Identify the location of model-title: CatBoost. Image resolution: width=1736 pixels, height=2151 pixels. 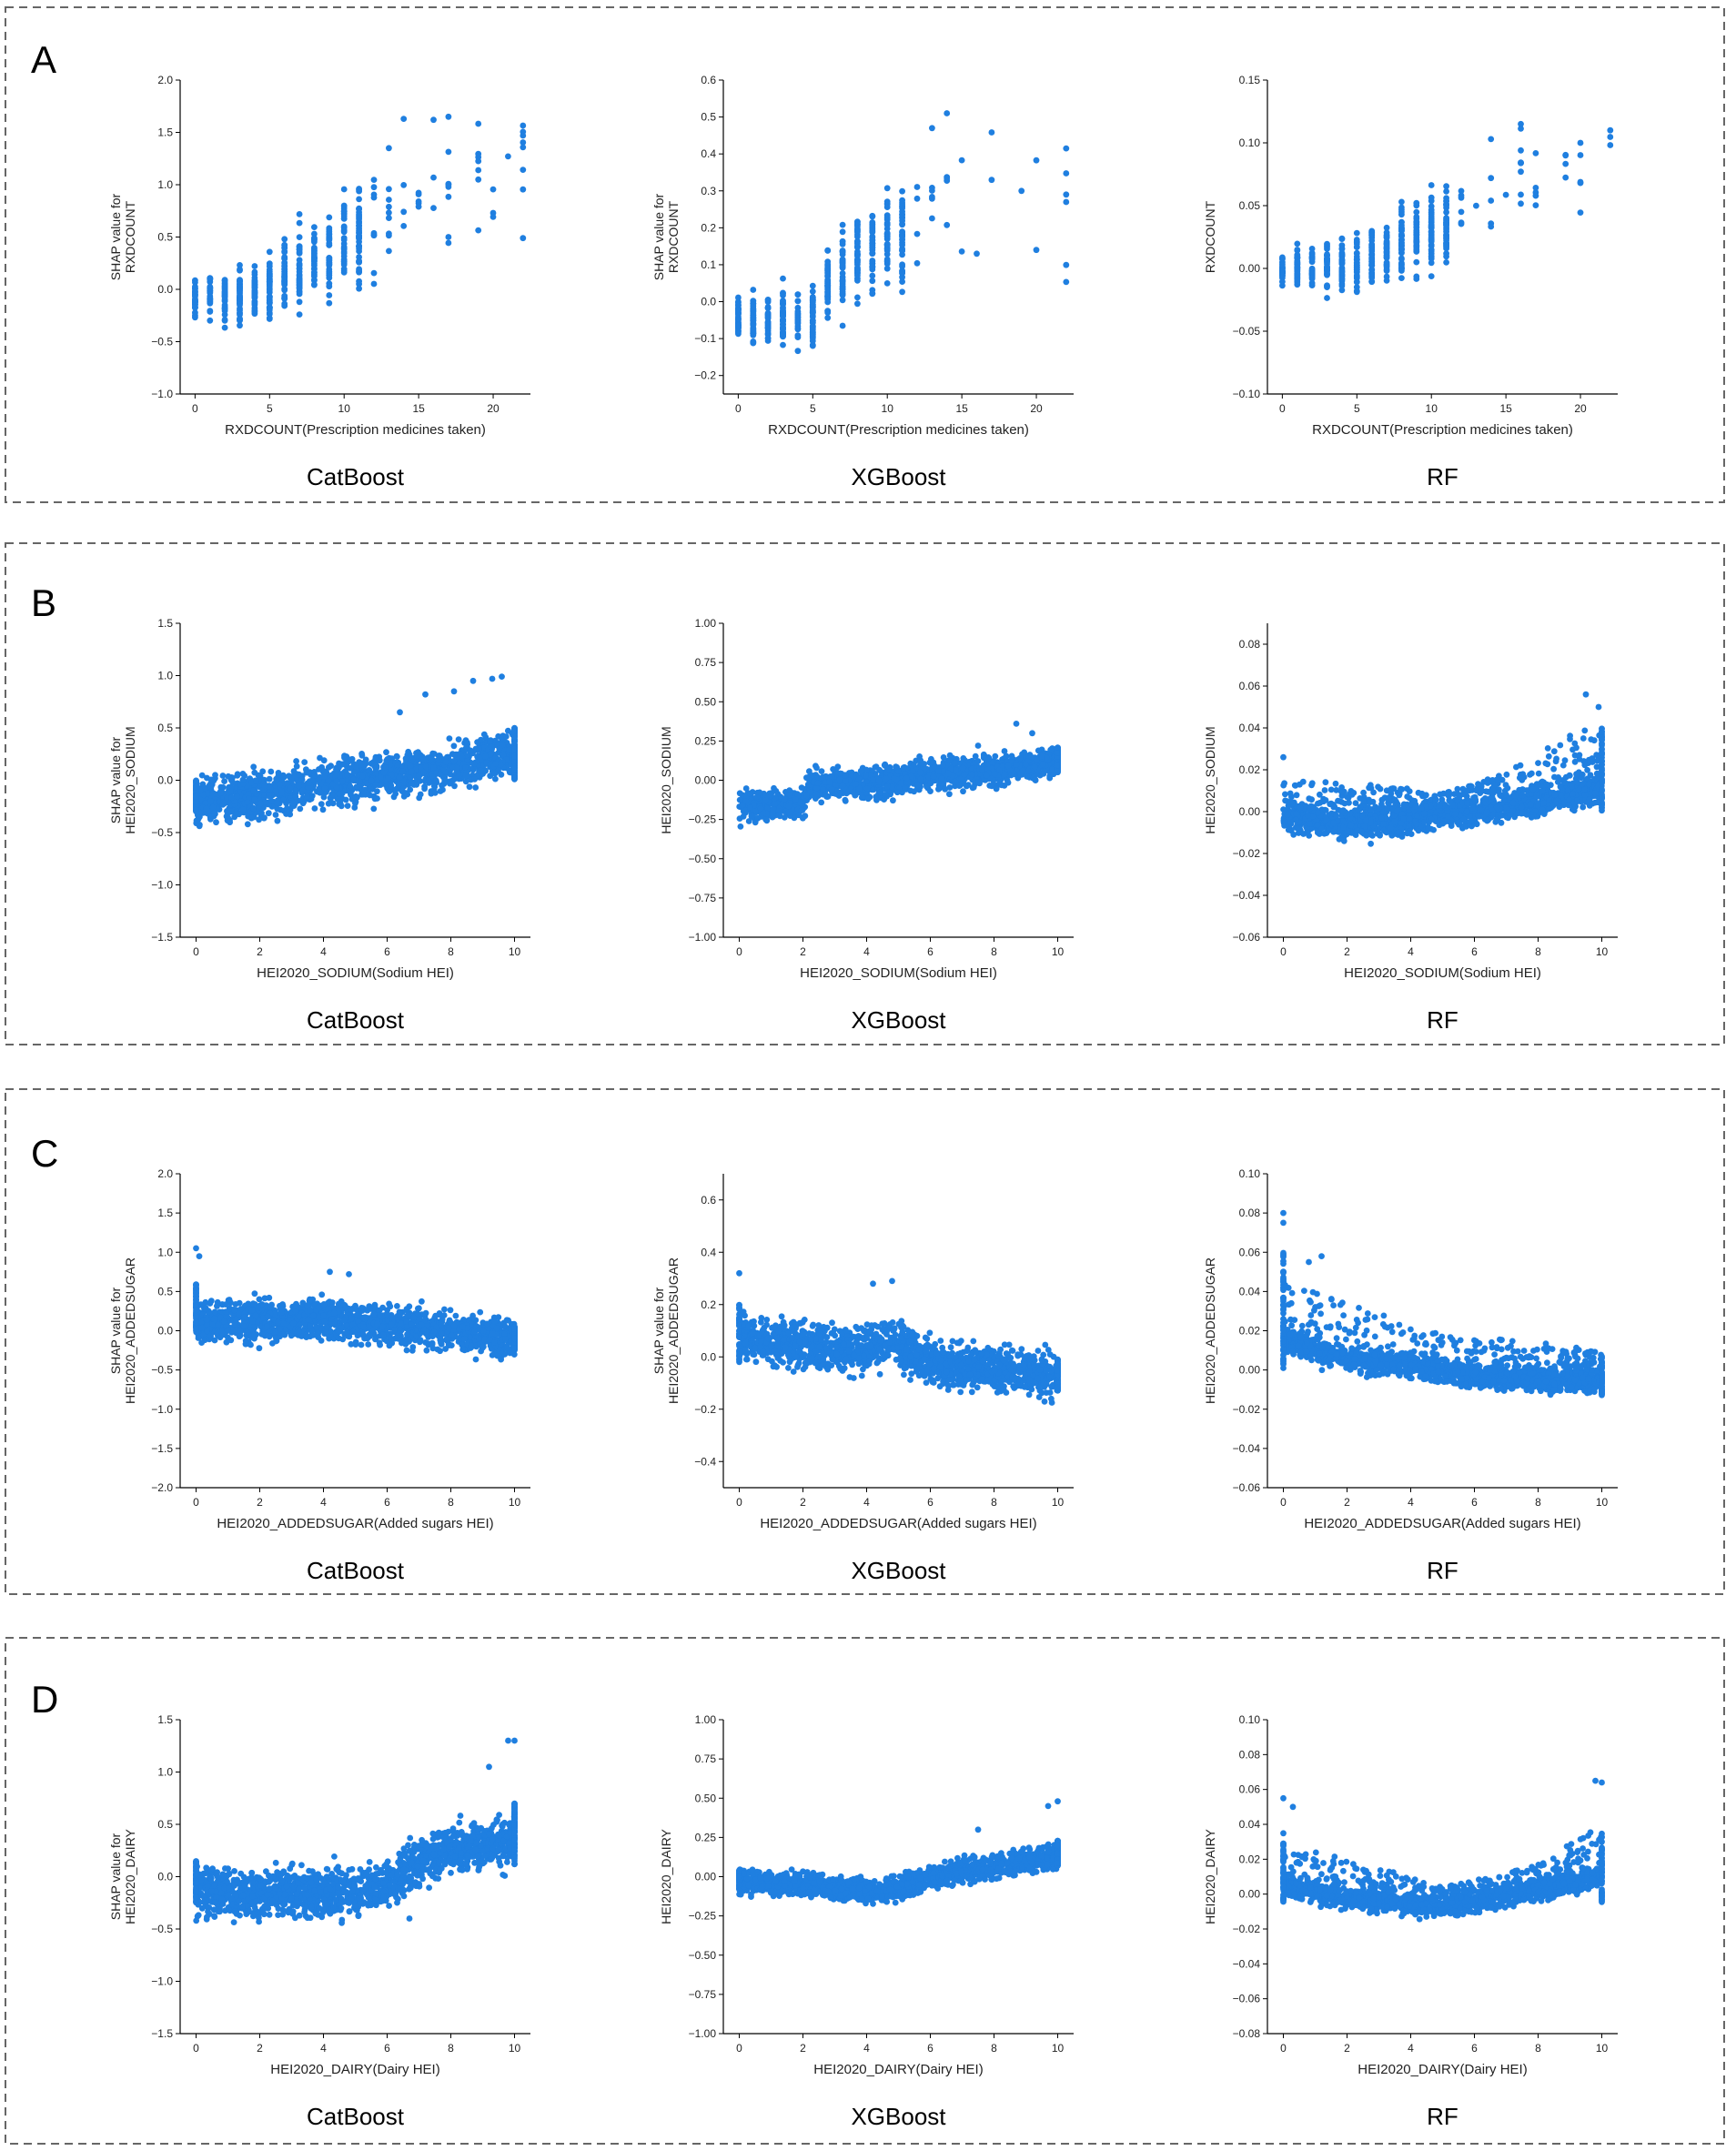
(356, 476).